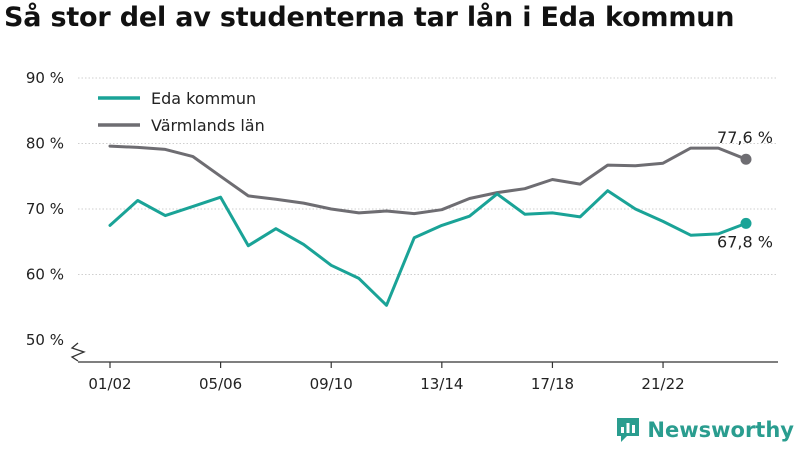 This screenshot has width=800, height=450. Describe the element at coordinates (181, 112) in the screenshot. I see `legend: Eda kommun Värmlands län` at that location.